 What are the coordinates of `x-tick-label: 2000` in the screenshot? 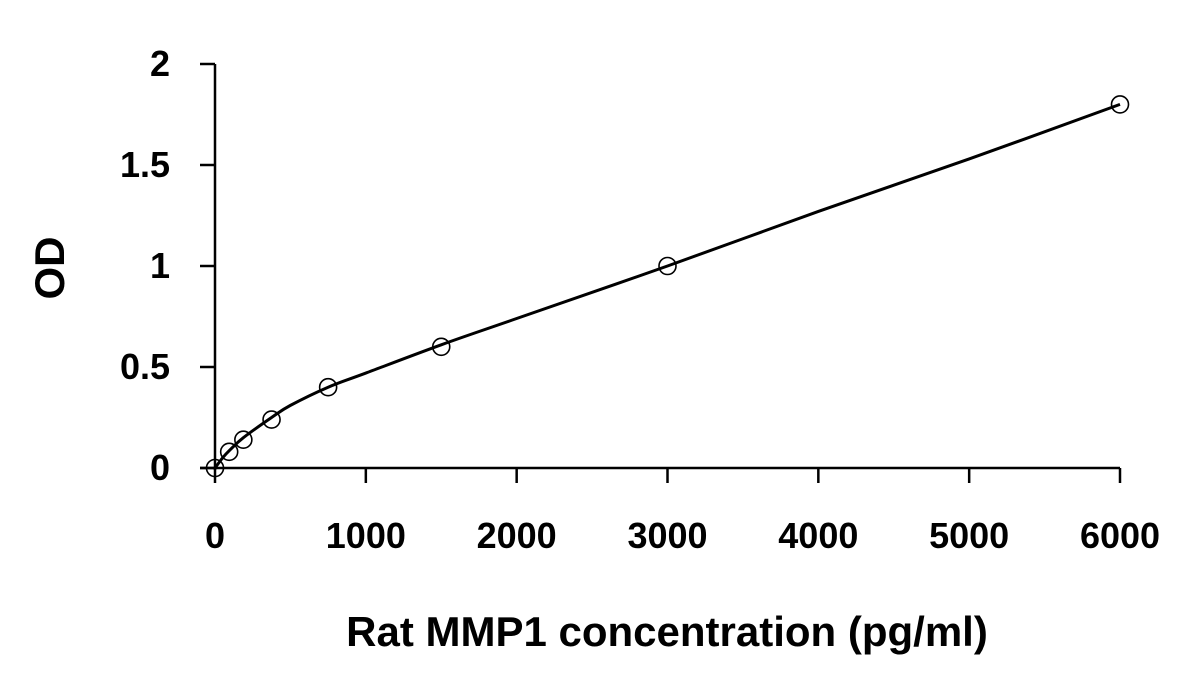 It's located at (517, 535).